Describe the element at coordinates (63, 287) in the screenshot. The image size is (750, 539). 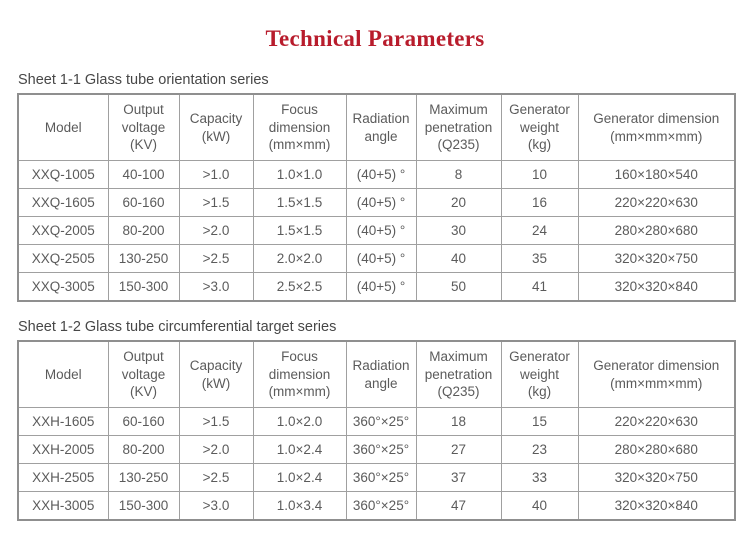
I see `table-cell: XXQ-3005` at that location.